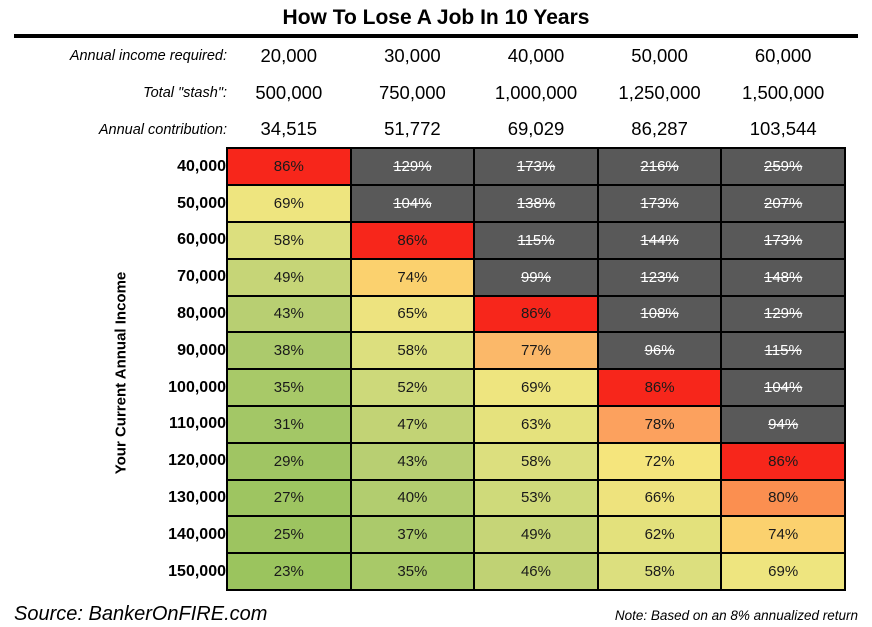  I want to click on row-label: 140,000, so click(197, 534).